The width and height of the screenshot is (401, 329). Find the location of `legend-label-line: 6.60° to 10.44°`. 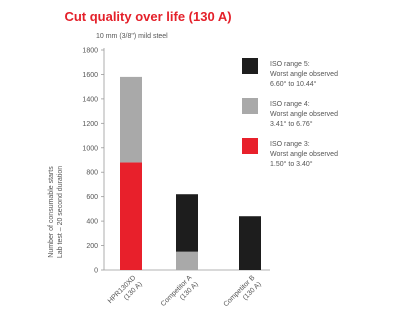

legend-label-line: 6.60° to 10.44° is located at coordinates (293, 84).